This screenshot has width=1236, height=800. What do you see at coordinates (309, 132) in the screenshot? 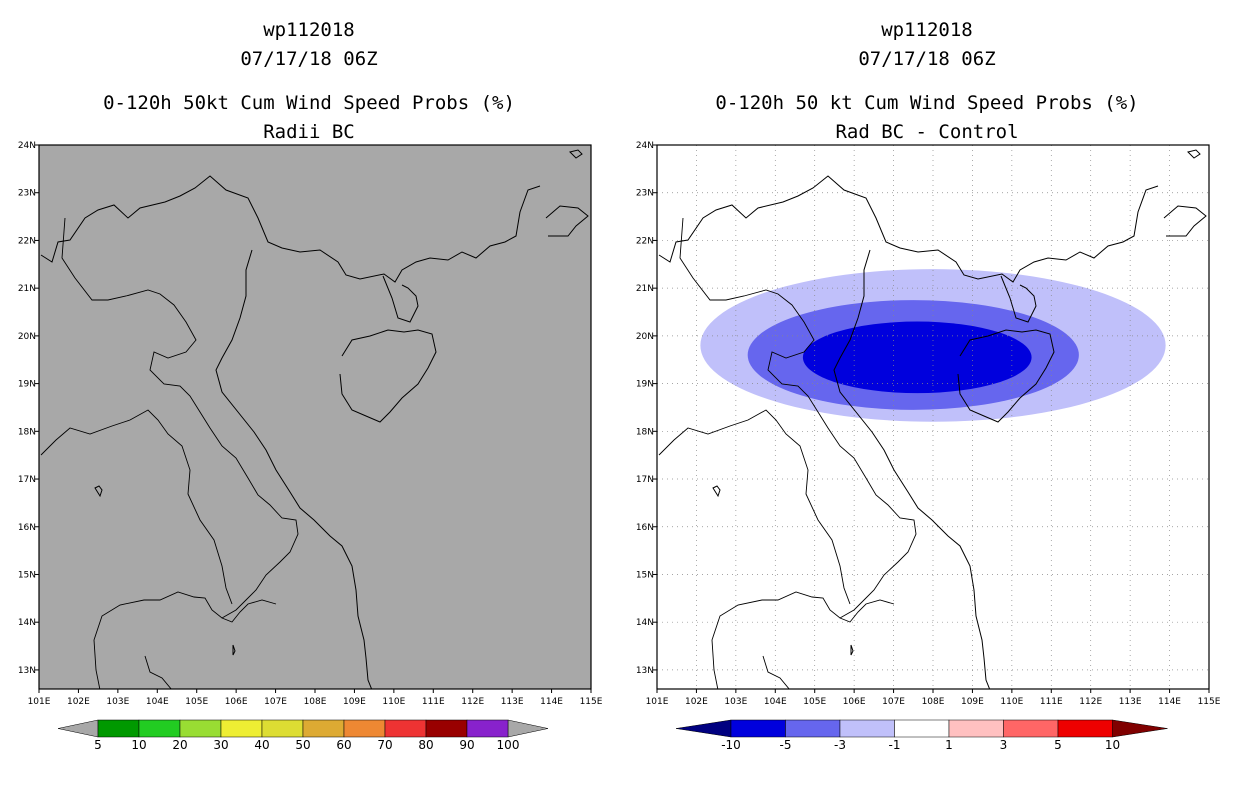
I see `panel-subtitle: Radii BC` at bounding box center [309, 132].